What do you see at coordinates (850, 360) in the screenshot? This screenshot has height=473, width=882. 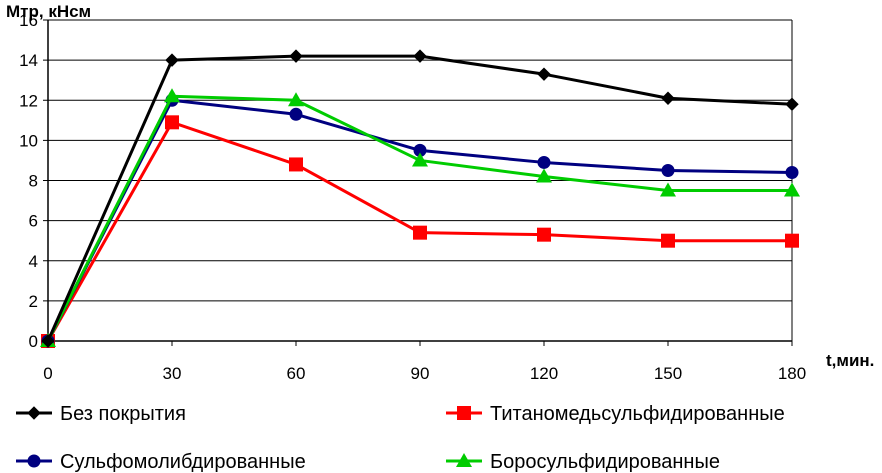 I see `x-axis-label: t,мин.` at bounding box center [850, 360].